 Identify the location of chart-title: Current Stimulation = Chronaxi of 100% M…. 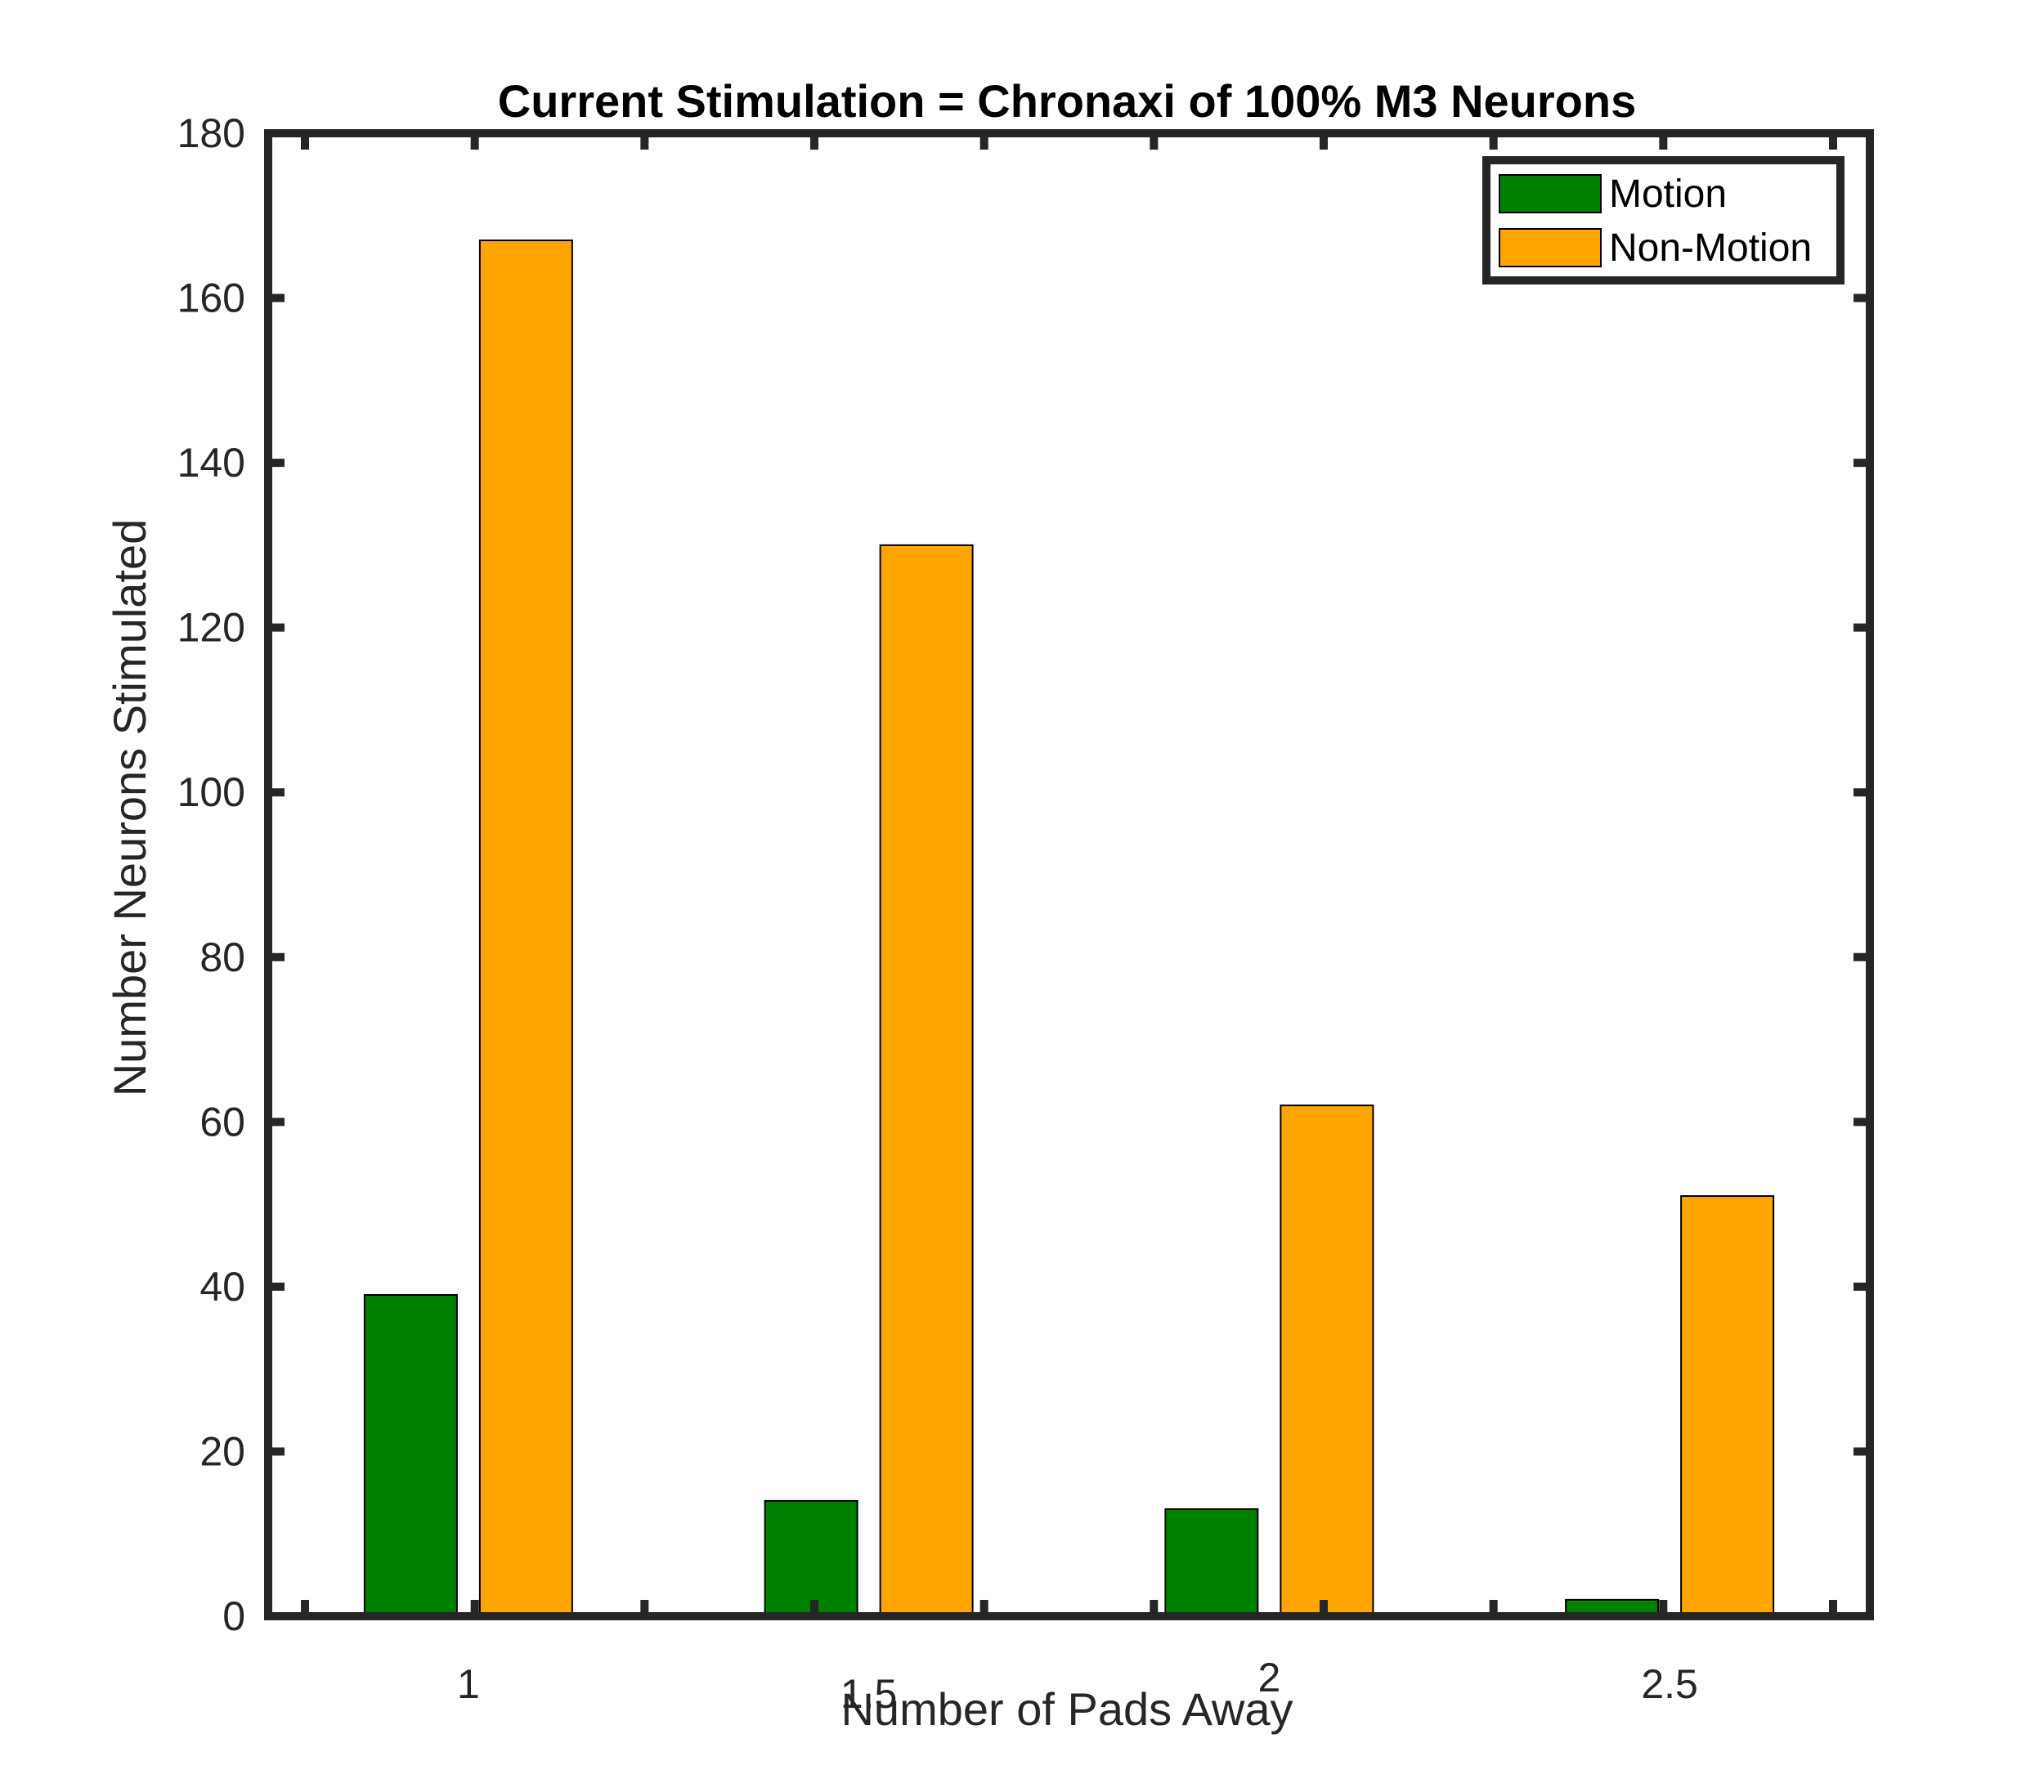
(1067, 101).